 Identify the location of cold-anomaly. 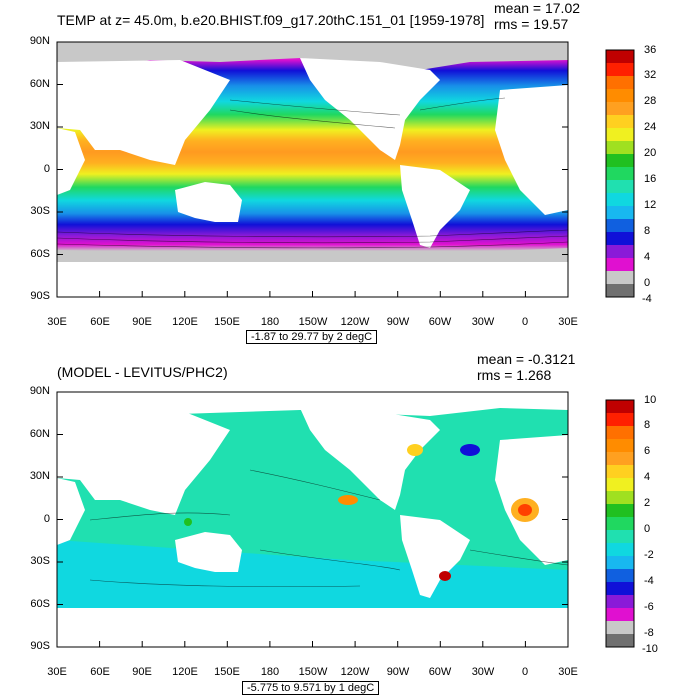
(470, 450).